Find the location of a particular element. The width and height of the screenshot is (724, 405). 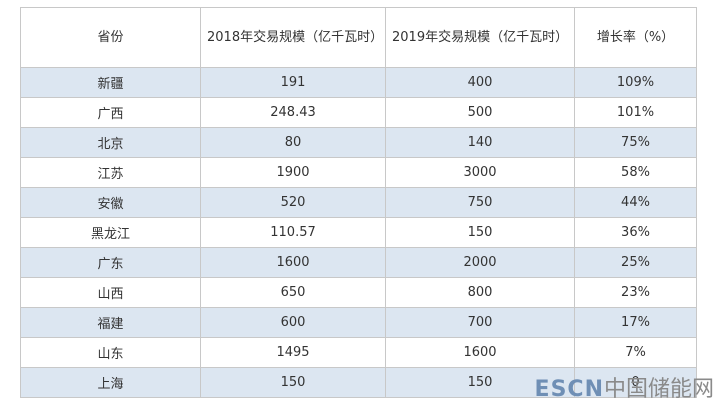

header-cell: 省份 is located at coordinates (110, 37).